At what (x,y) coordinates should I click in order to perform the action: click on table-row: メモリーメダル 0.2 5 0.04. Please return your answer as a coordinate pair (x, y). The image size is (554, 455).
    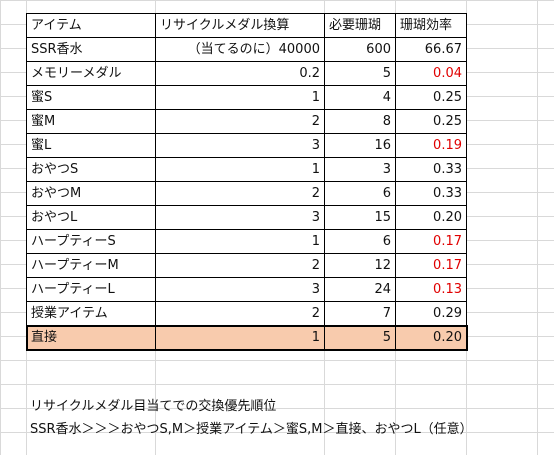
    Looking at the image, I should click on (246, 73).